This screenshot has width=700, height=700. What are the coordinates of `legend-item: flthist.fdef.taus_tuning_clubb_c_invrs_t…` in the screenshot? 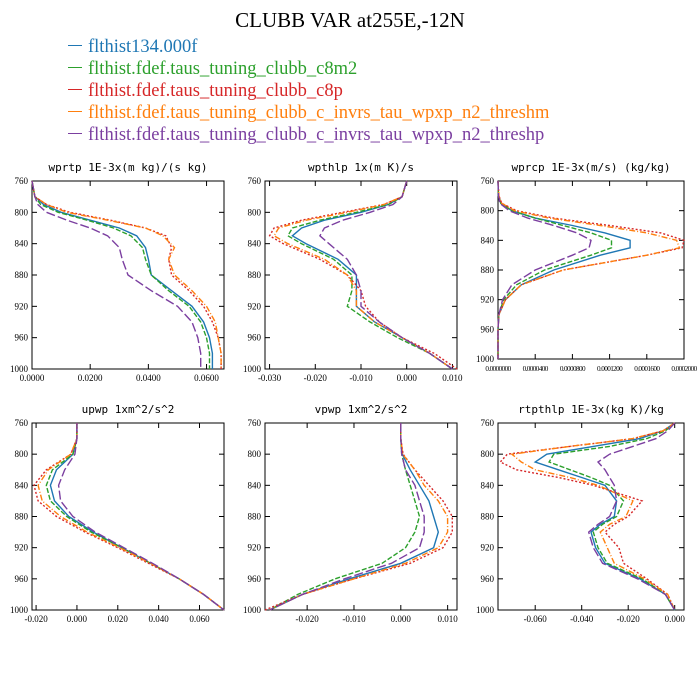 It's located at (308, 113).